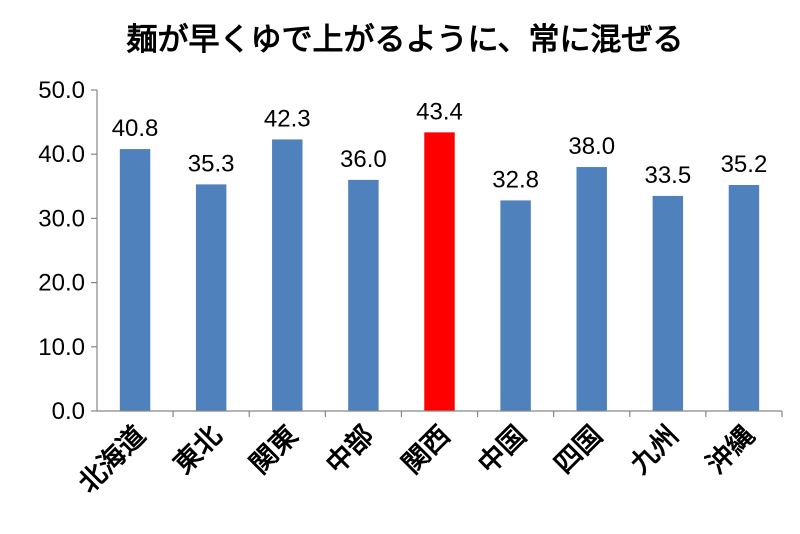 Image resolution: width=800 pixels, height=534 pixels. Describe the element at coordinates (439, 111) in the screenshot. I see `data-label: 43.4` at that location.